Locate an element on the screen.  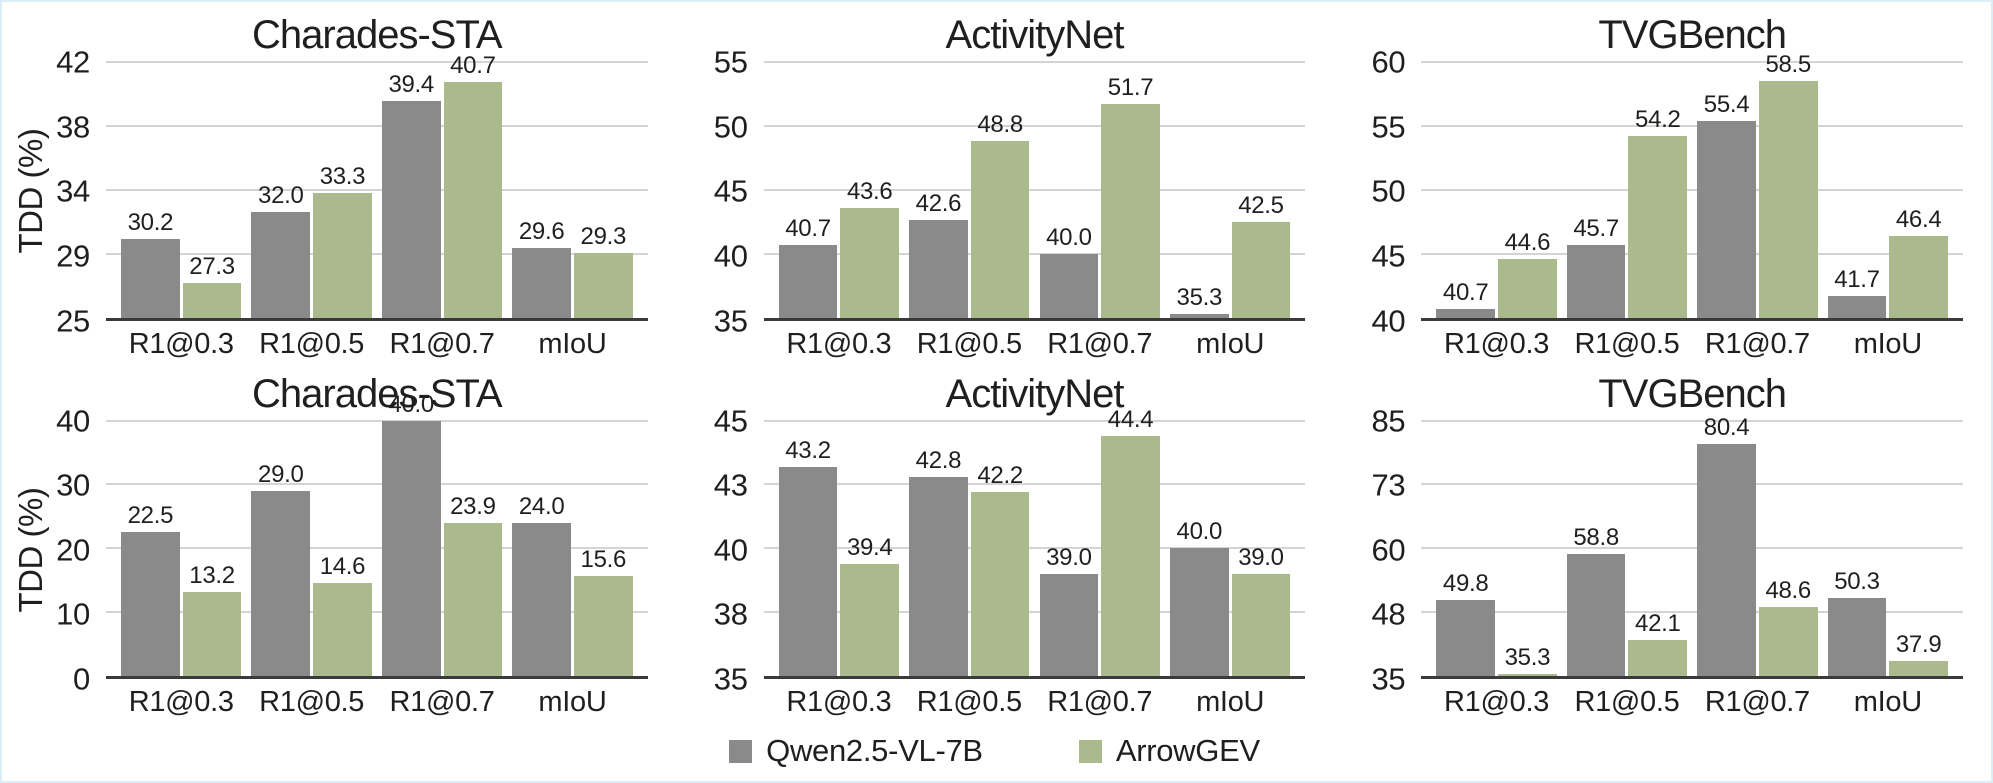
bar-value-label: 48.6 is located at coordinates (1788, 590).